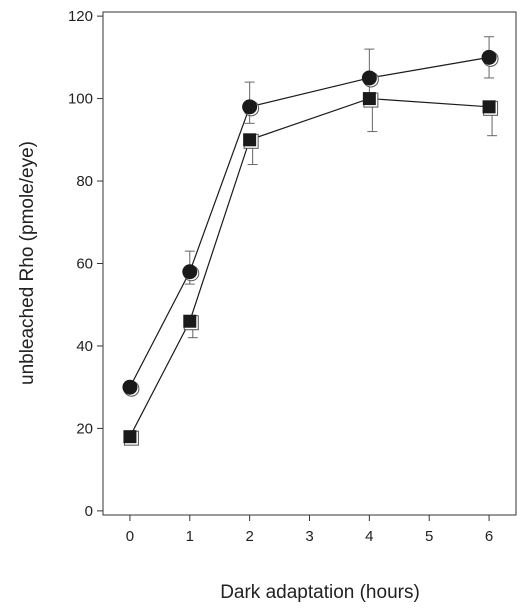 The height and width of the screenshot is (612, 527). I want to click on y-tick-label: 100, so click(80, 99).